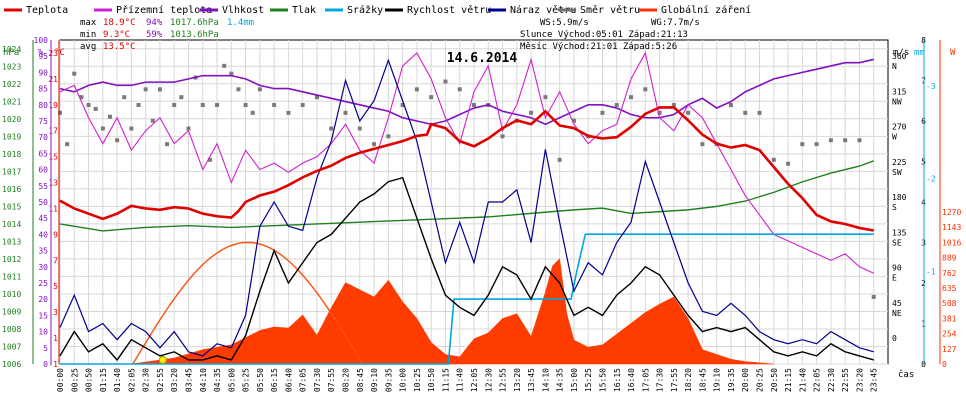 The image size is (966, 404). Describe the element at coordinates (346, 380) in the screenshot. I see `axis-tick-time: 08:20` at that location.